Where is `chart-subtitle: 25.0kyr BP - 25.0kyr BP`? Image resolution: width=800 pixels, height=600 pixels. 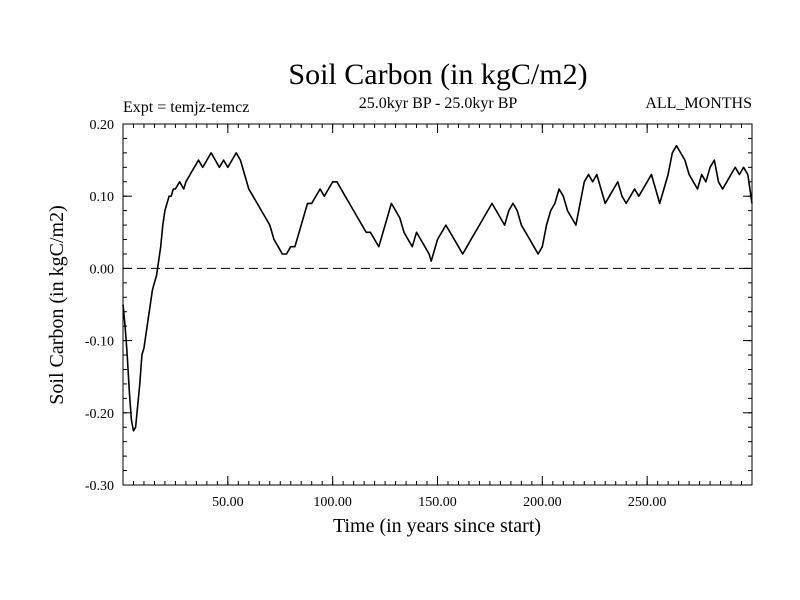
chart-subtitle: 25.0kyr BP - 25.0kyr BP is located at coordinates (438, 103).